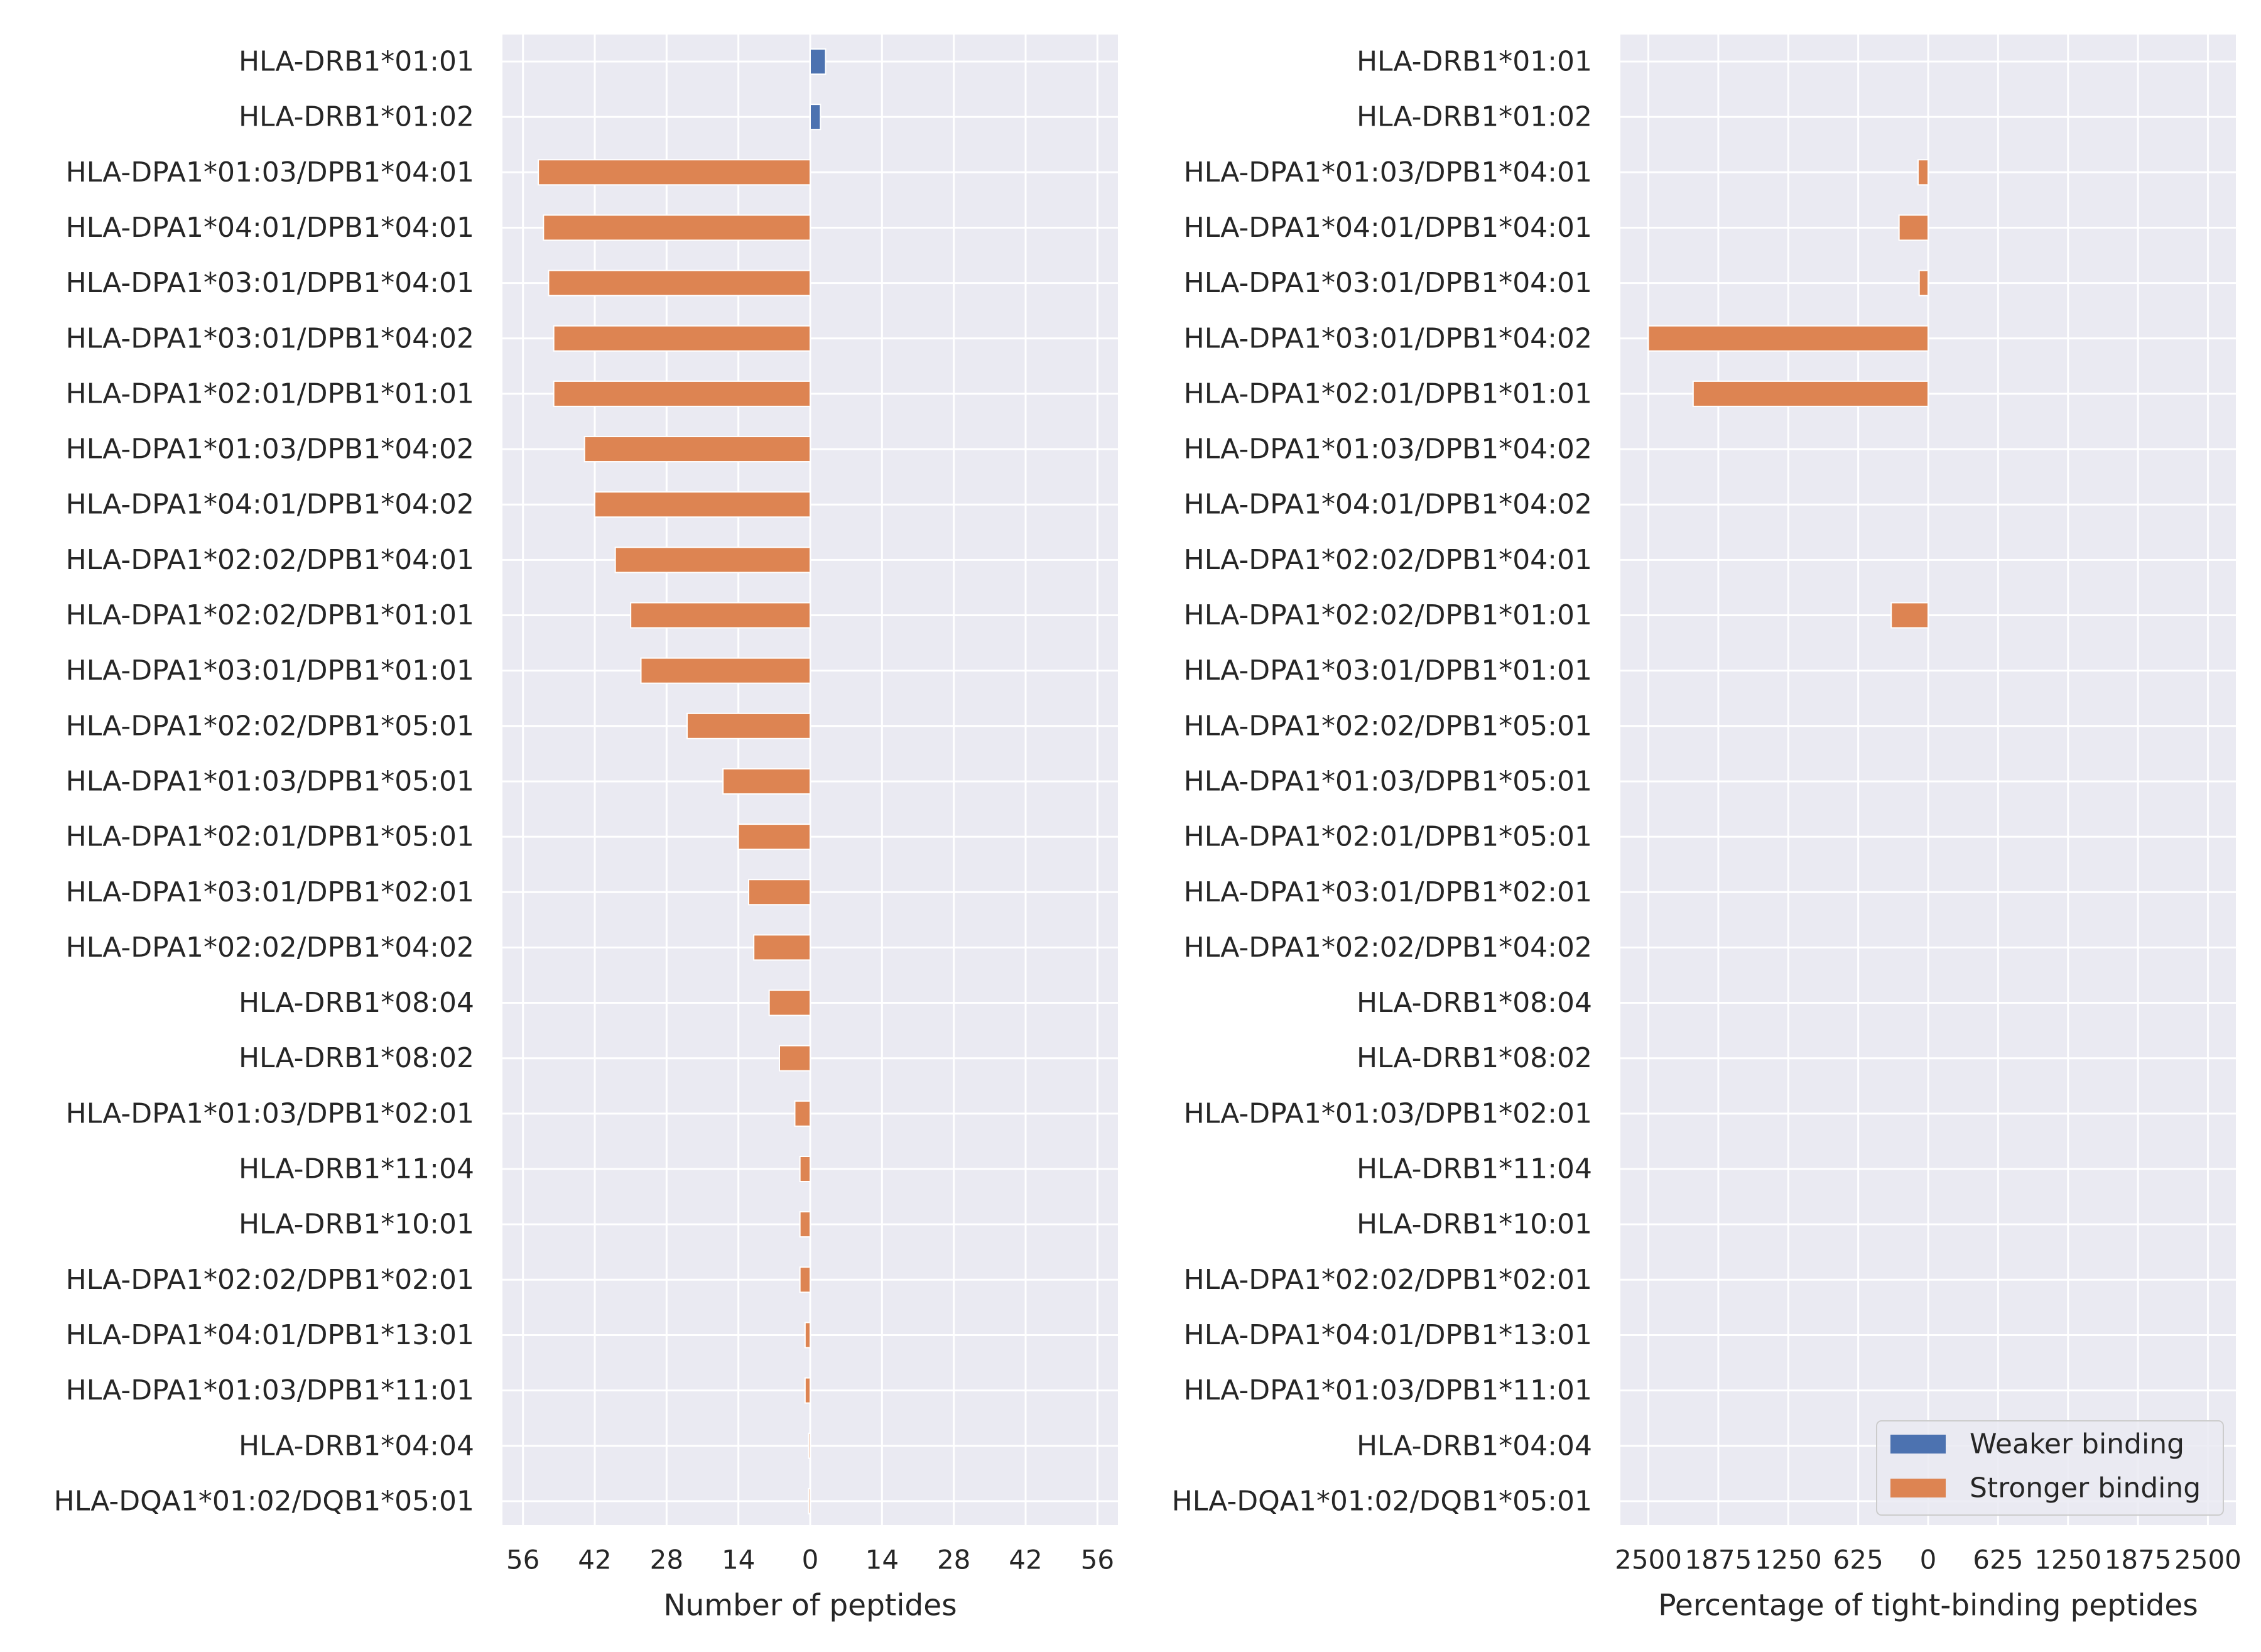 This screenshot has height=1652, width=2261. Describe the element at coordinates (270, 283) in the screenshot. I see `y-tick-label: HLA-DPA1*03:01/DPB1*04:01` at that location.